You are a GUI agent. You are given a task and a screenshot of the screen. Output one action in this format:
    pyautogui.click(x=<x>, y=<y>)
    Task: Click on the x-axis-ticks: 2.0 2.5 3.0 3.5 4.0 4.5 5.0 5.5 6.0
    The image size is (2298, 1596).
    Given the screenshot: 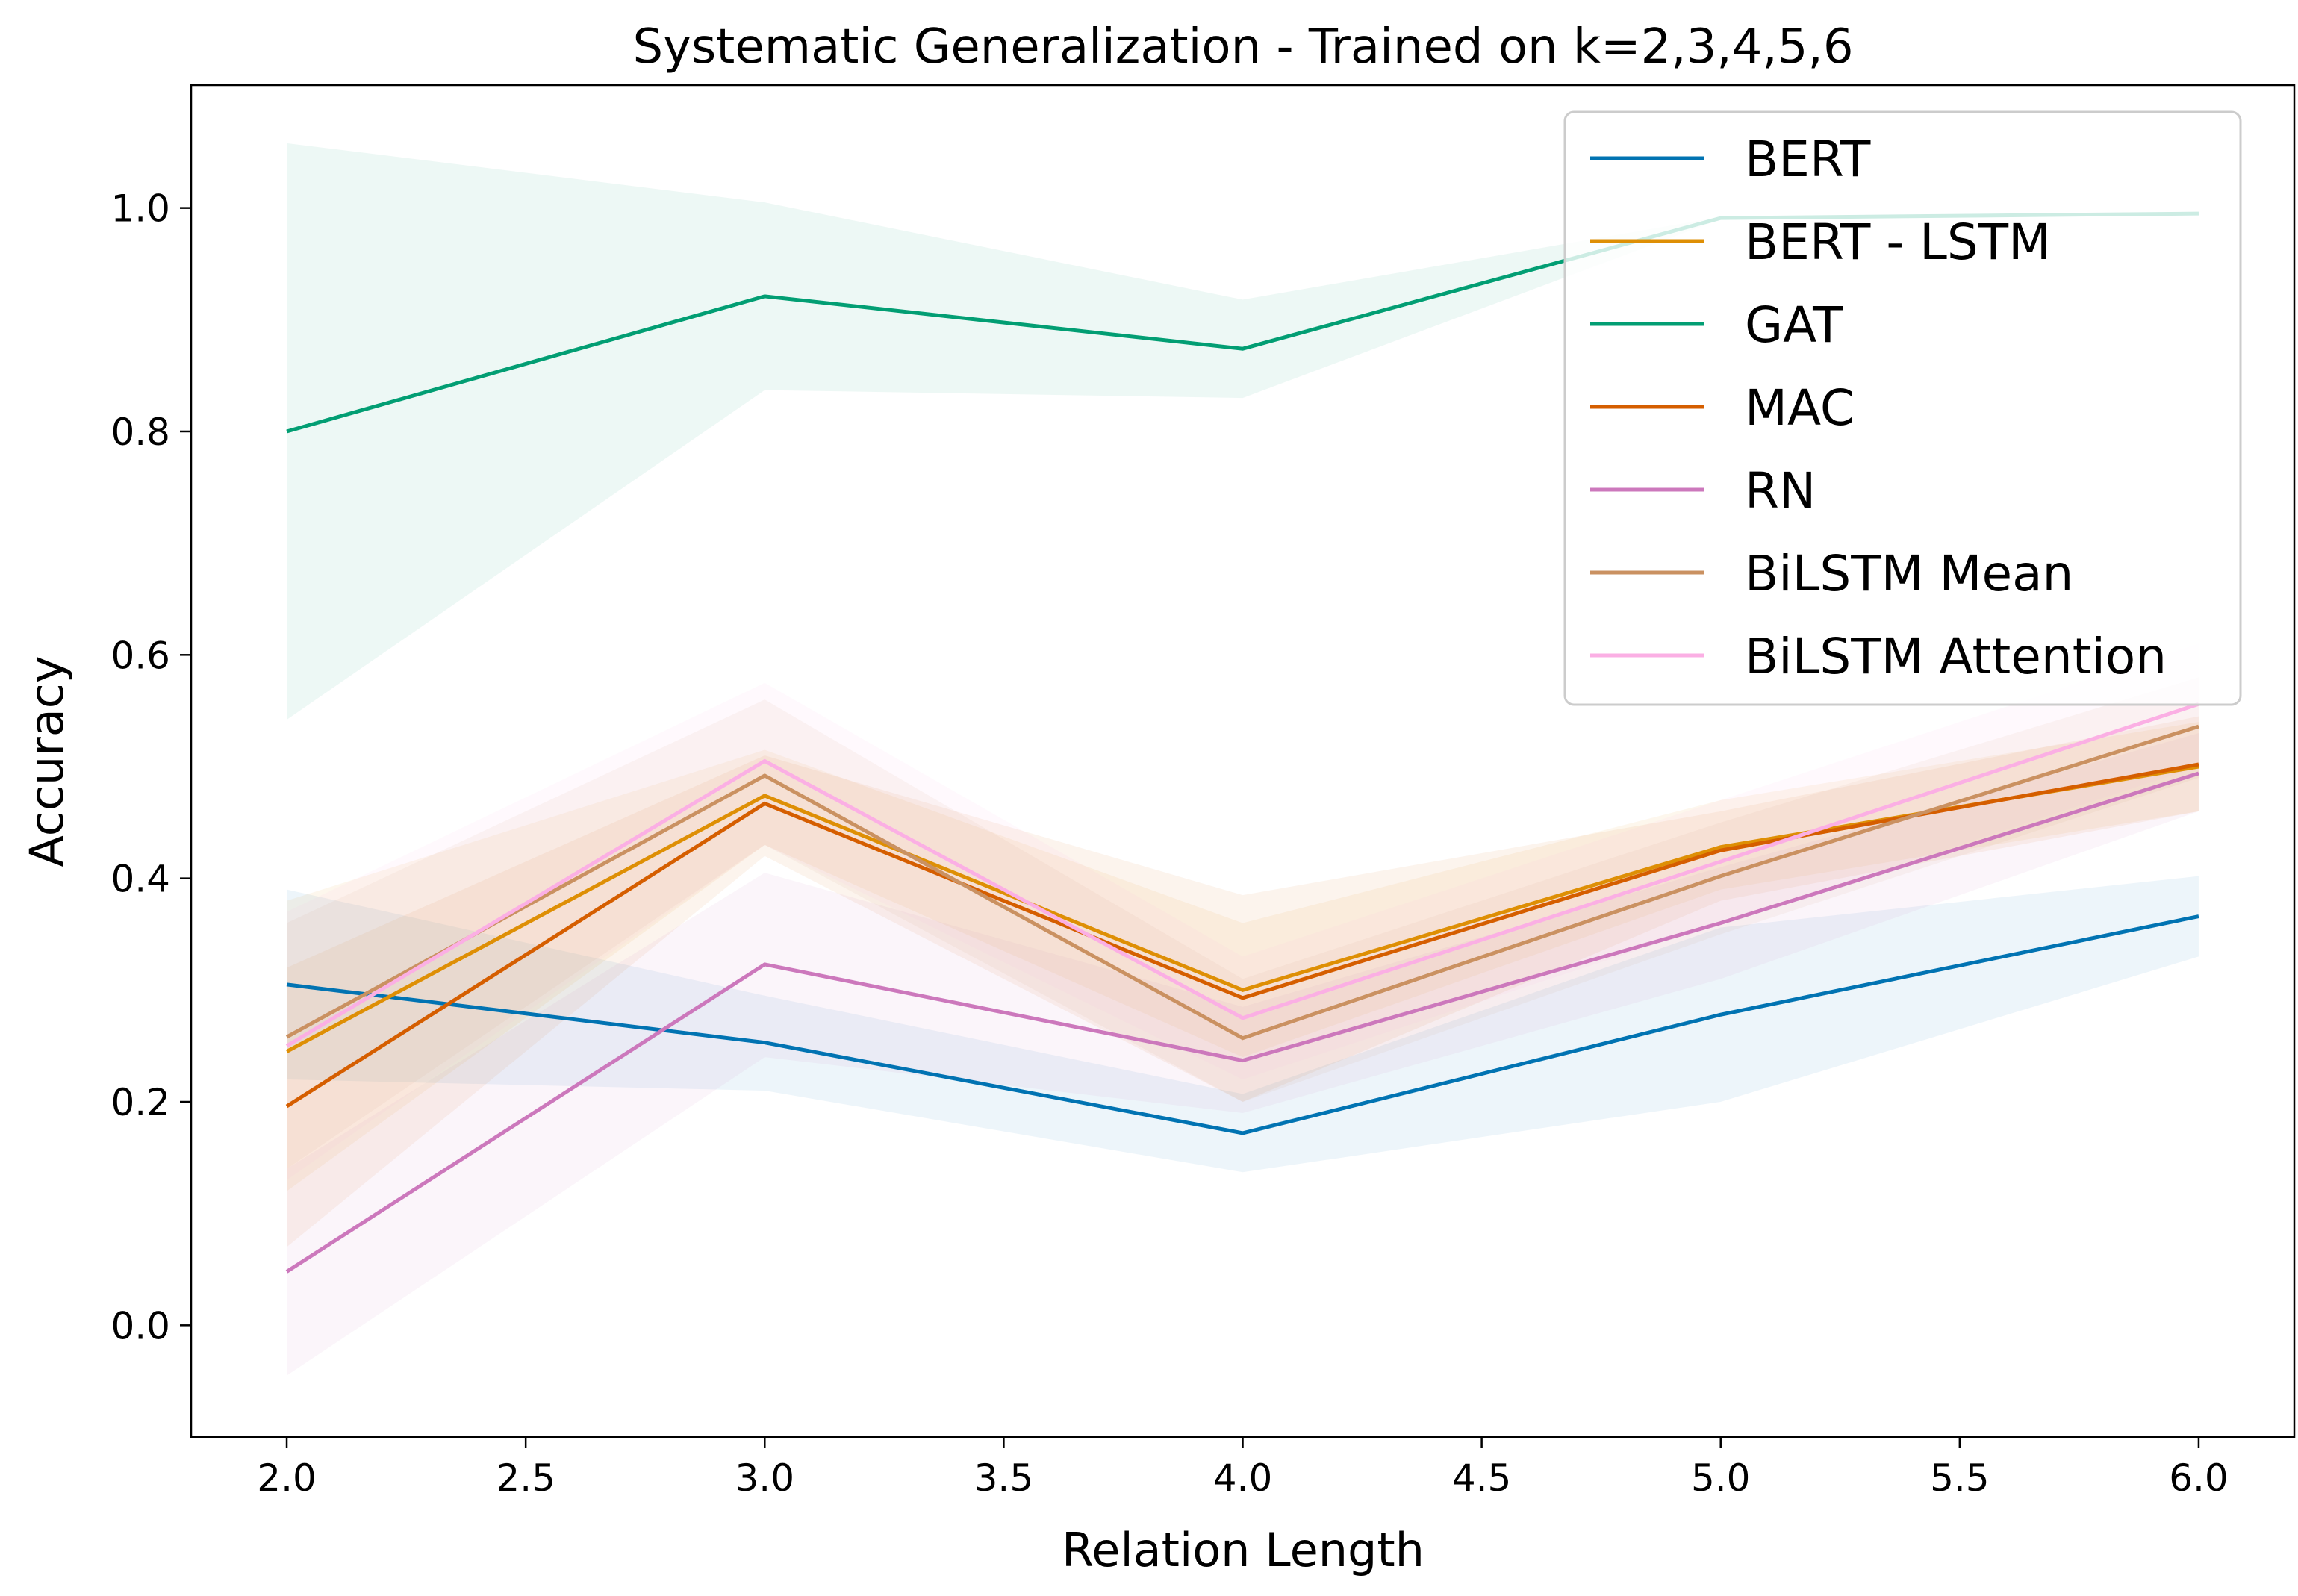 What is the action you would take?
    pyautogui.click(x=1243, y=1468)
    